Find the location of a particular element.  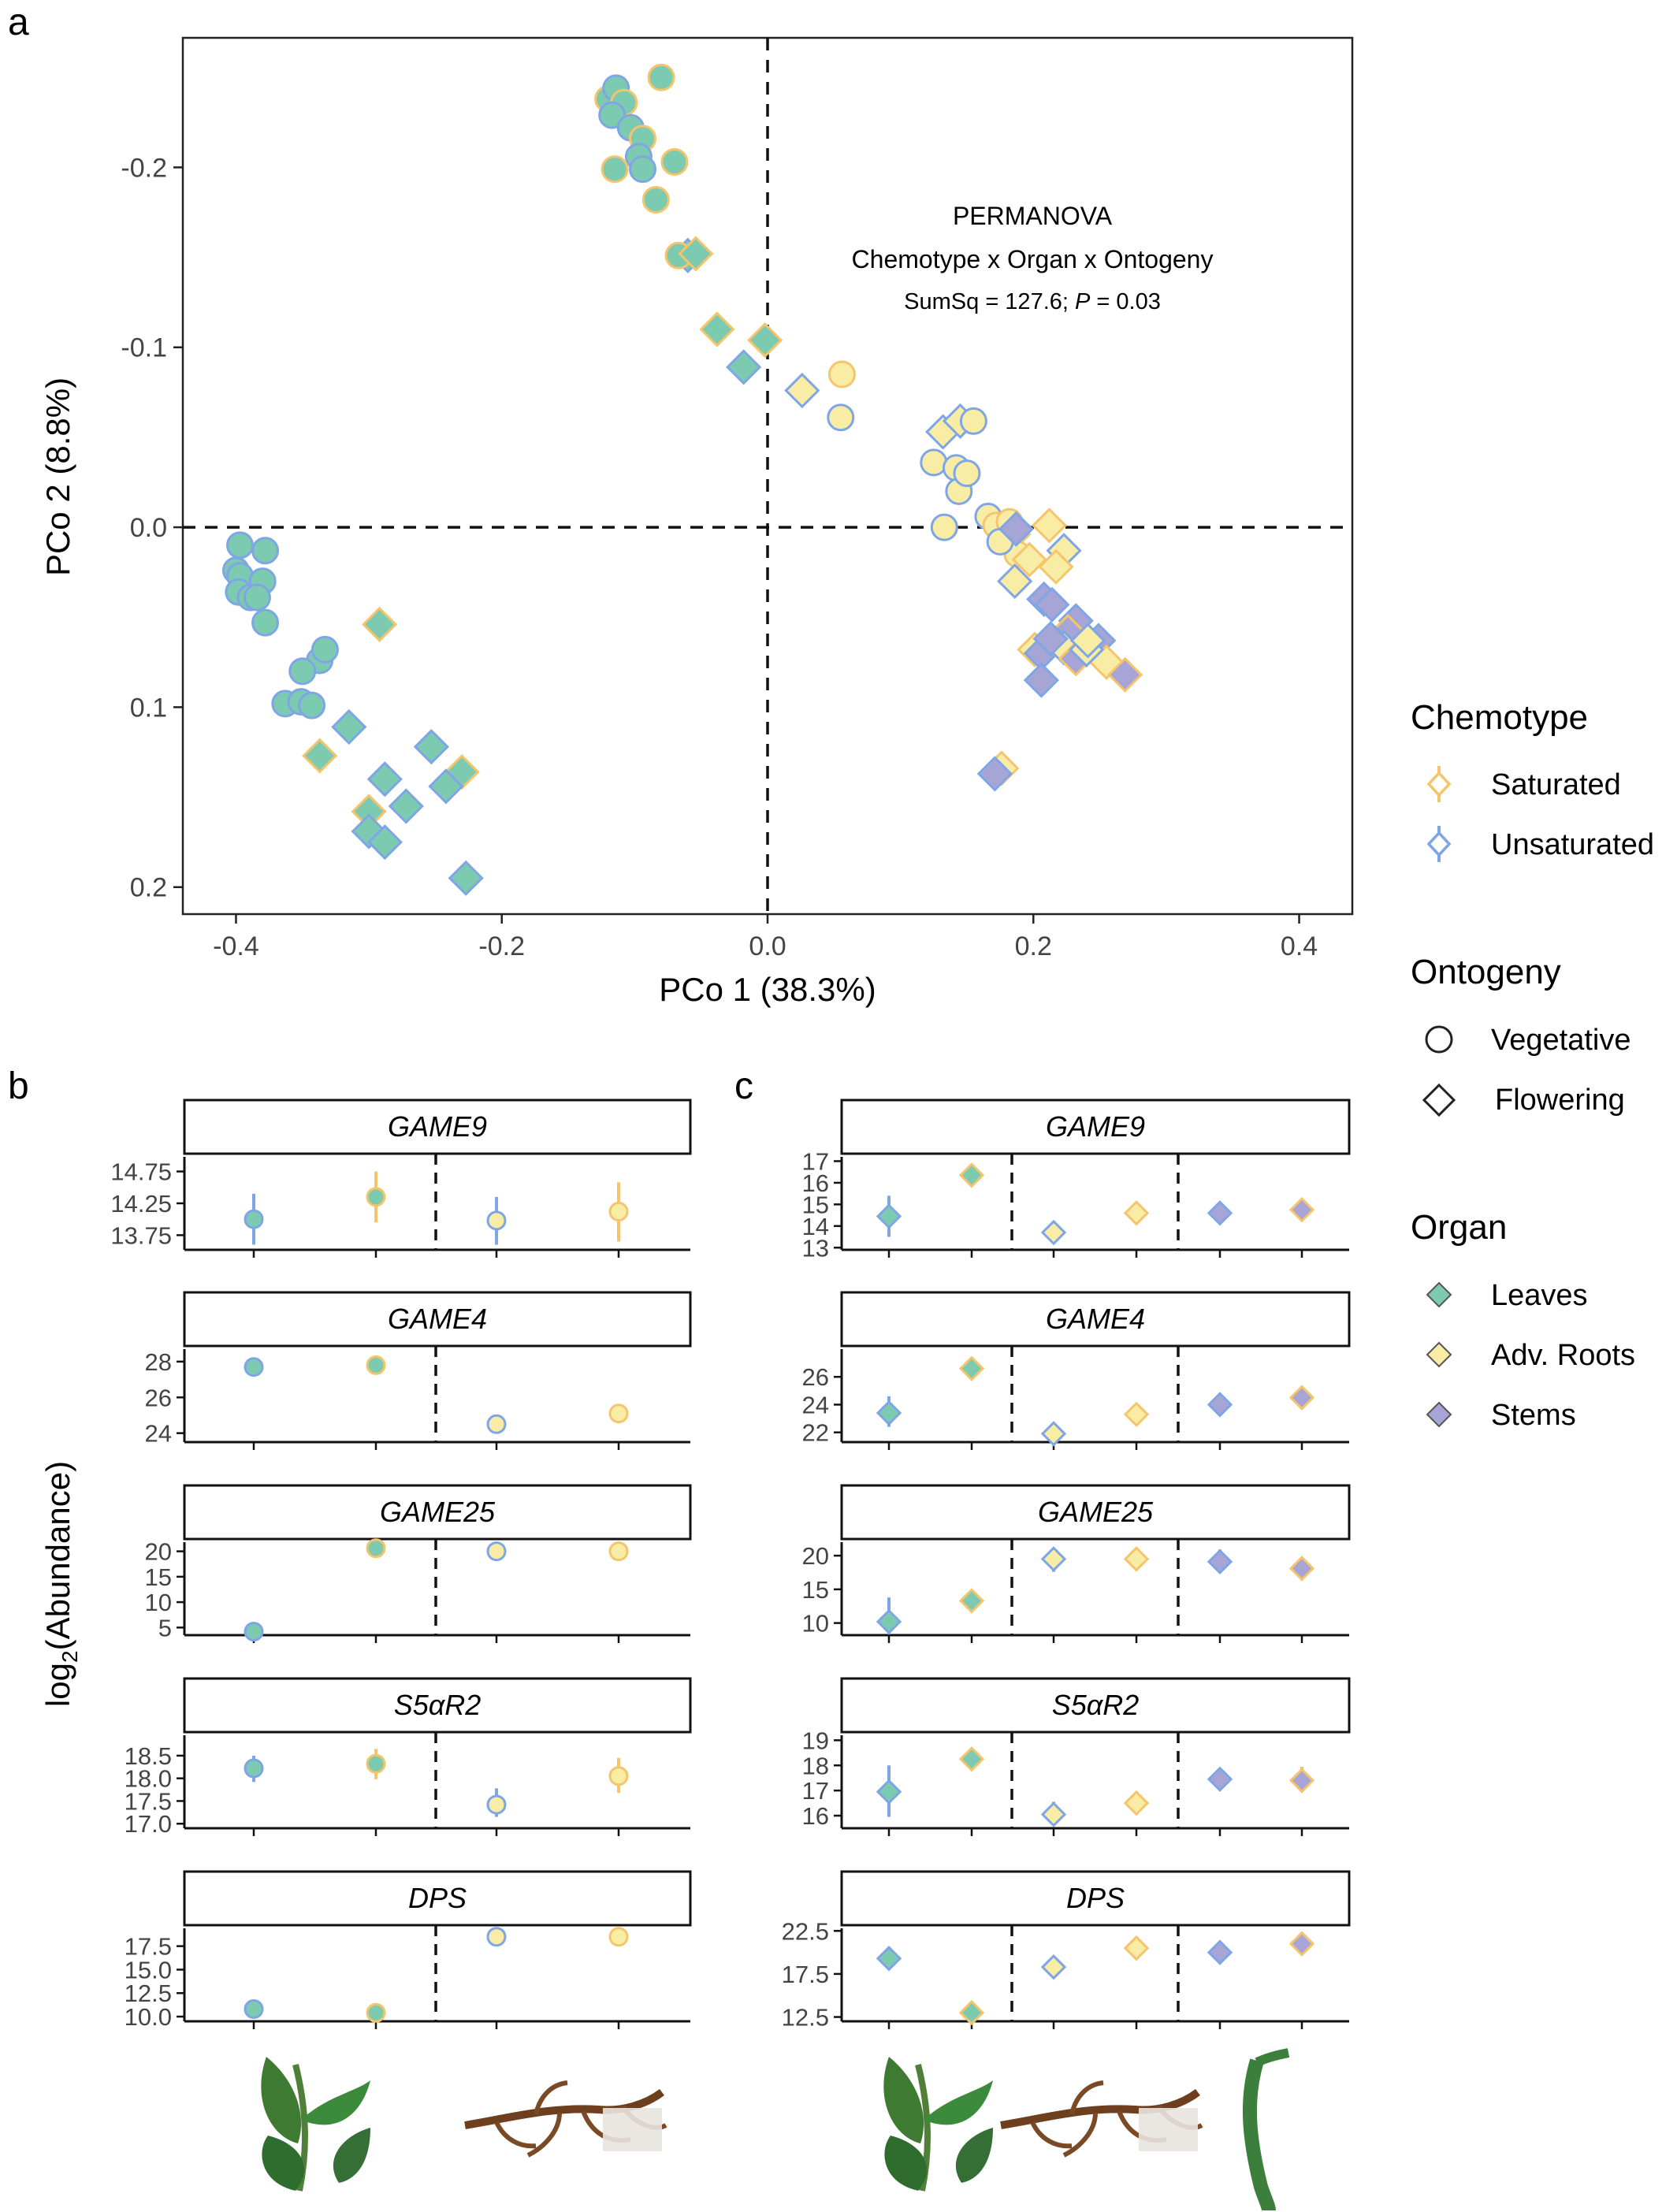

facet-y-tick-label: 17 is located at coordinates (815, 1161).